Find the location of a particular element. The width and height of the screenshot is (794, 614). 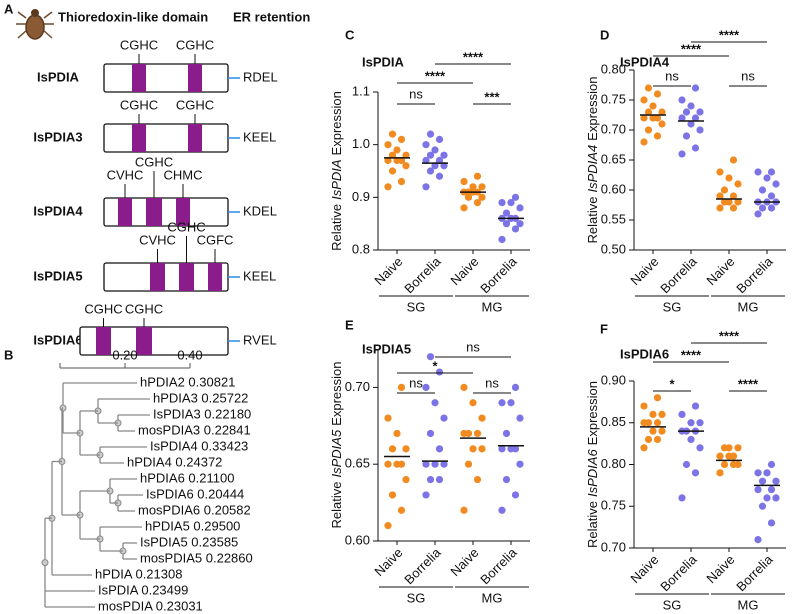

y-tick-label: 0.55 is located at coordinates (613, 218).